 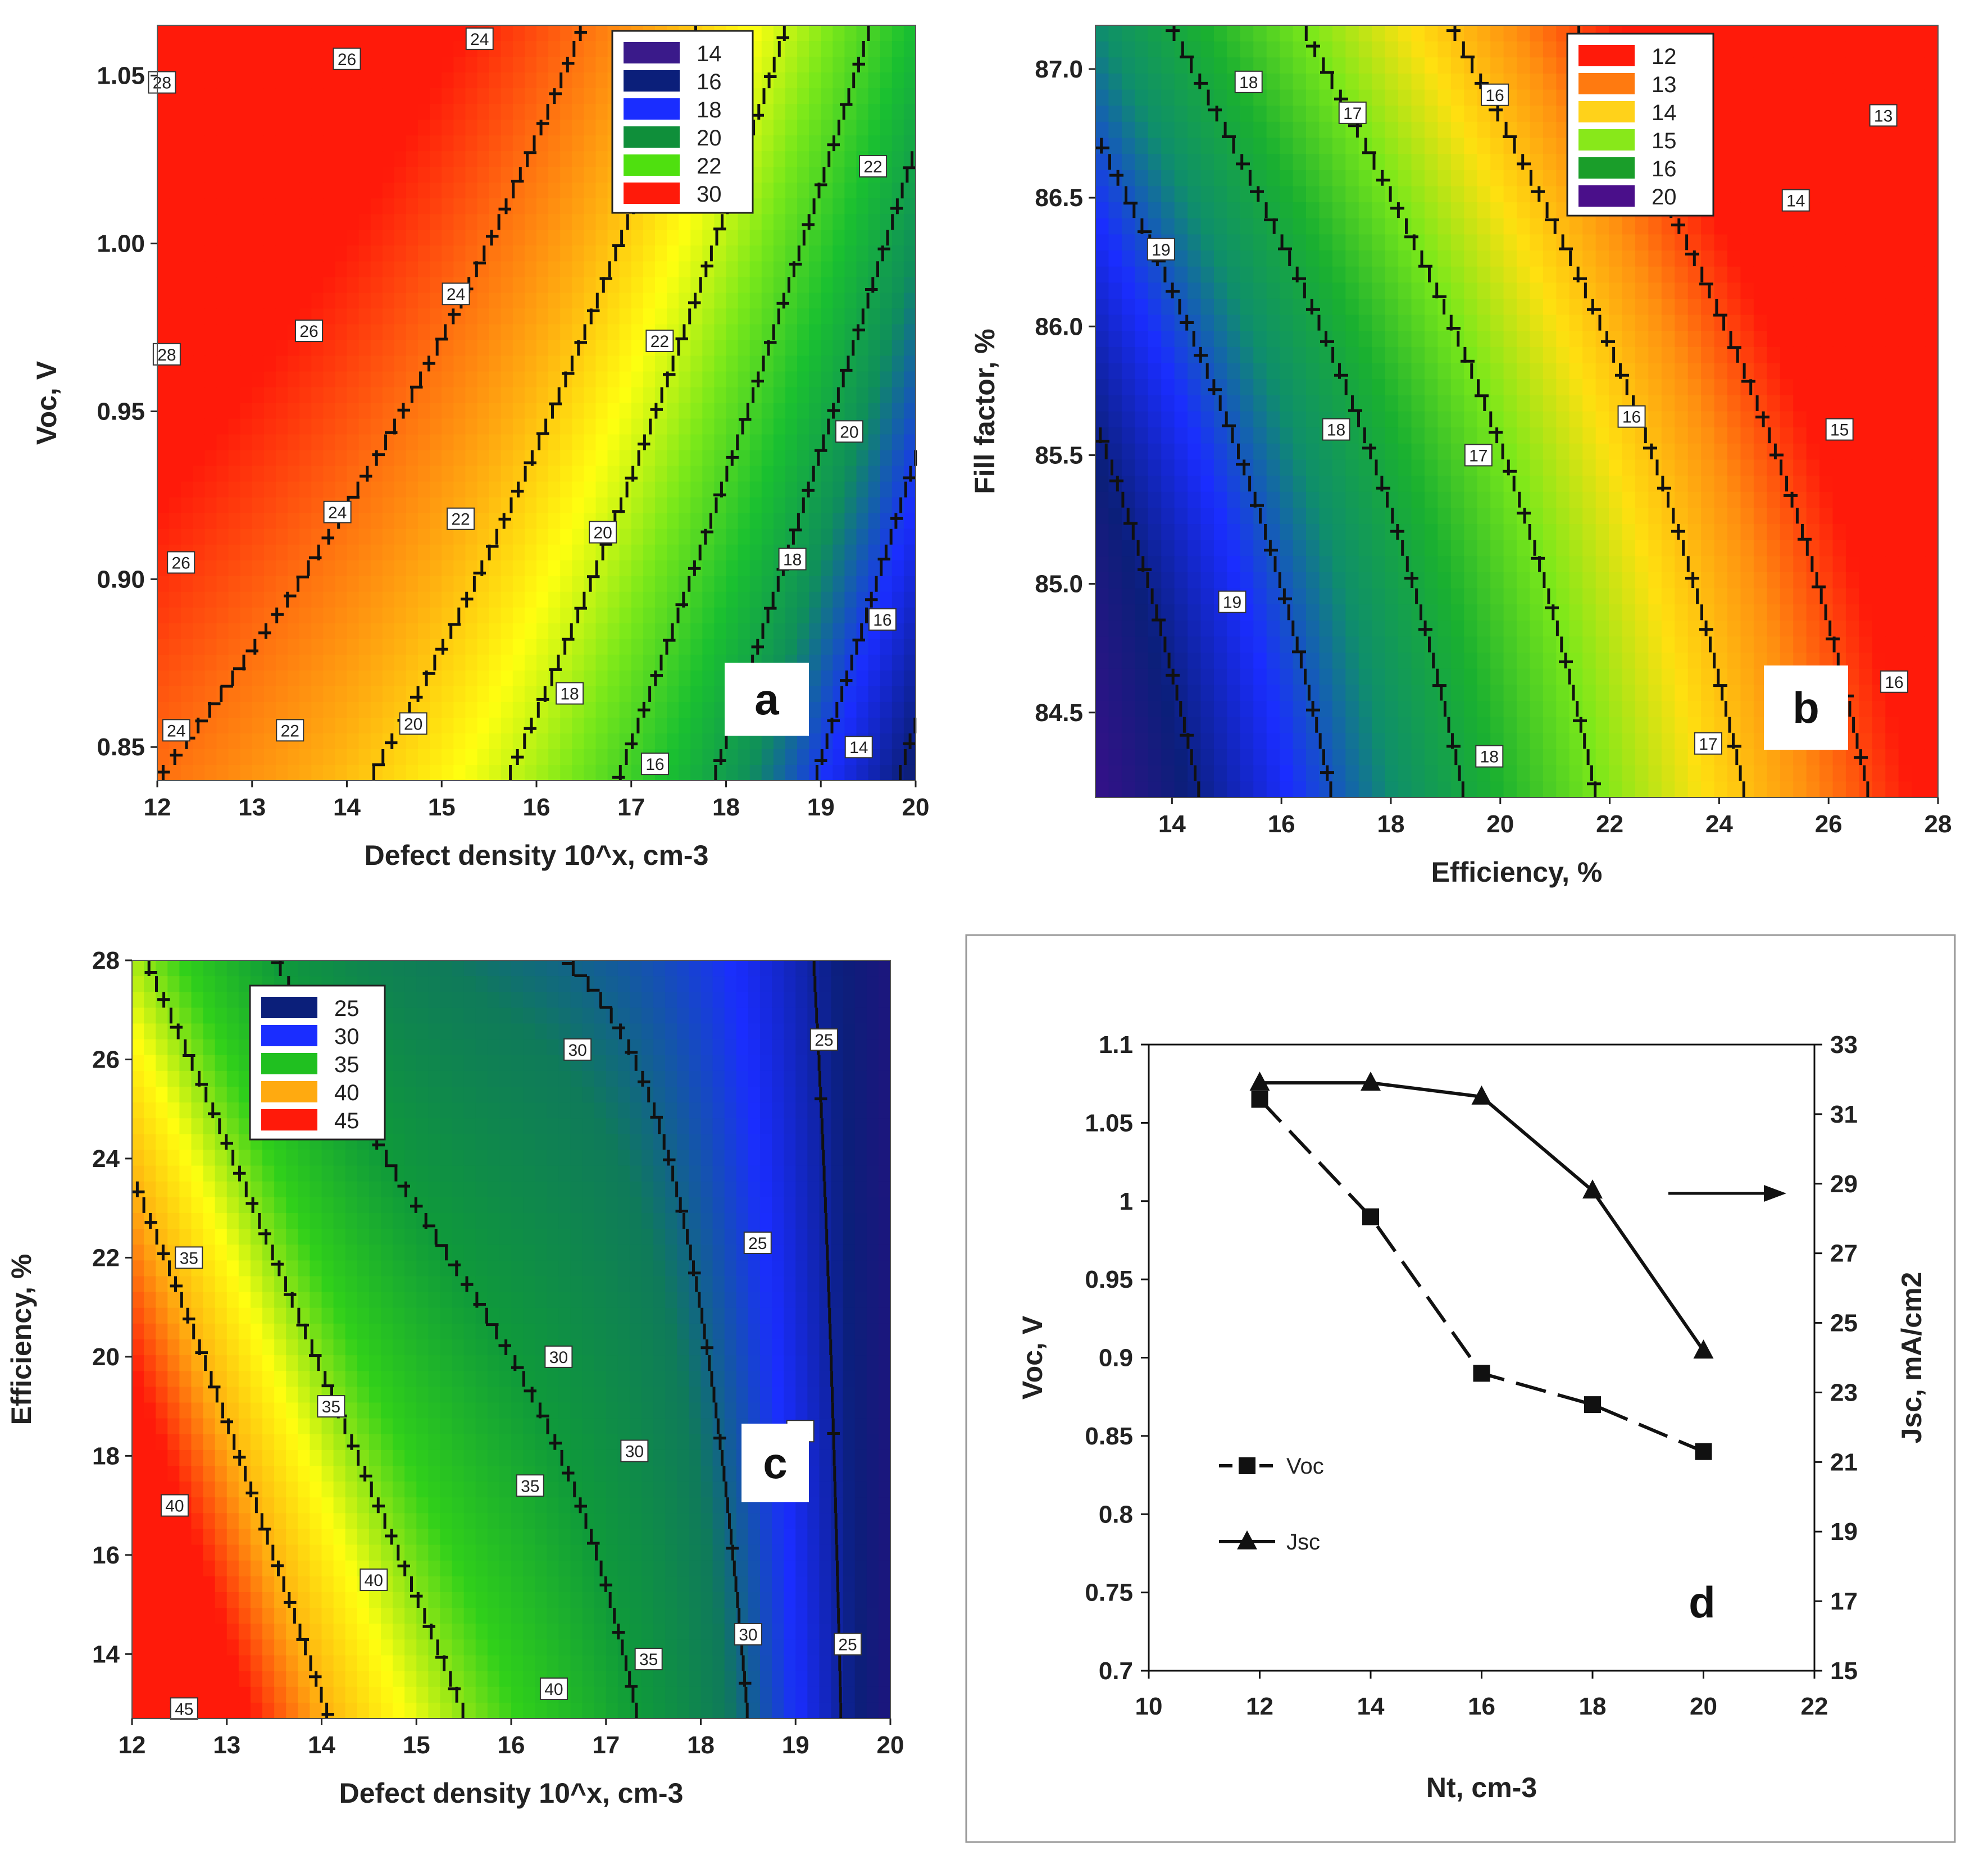 I want to click on y2-tick-label: 25, so click(x=1844, y=1324).